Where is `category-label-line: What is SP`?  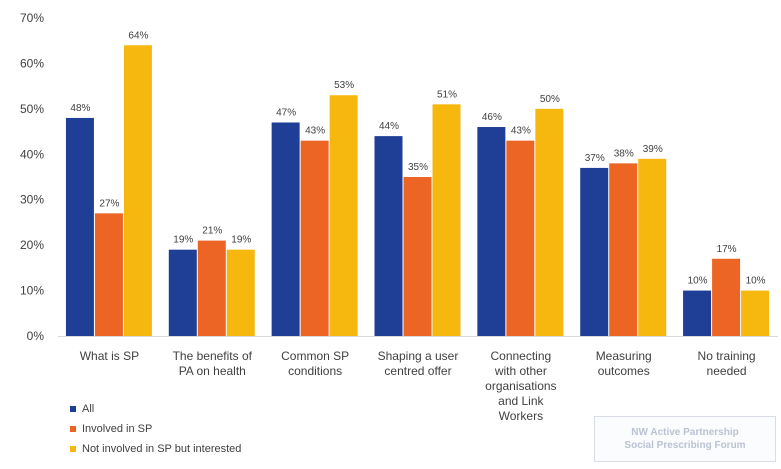 category-label-line: What is SP is located at coordinates (109, 356).